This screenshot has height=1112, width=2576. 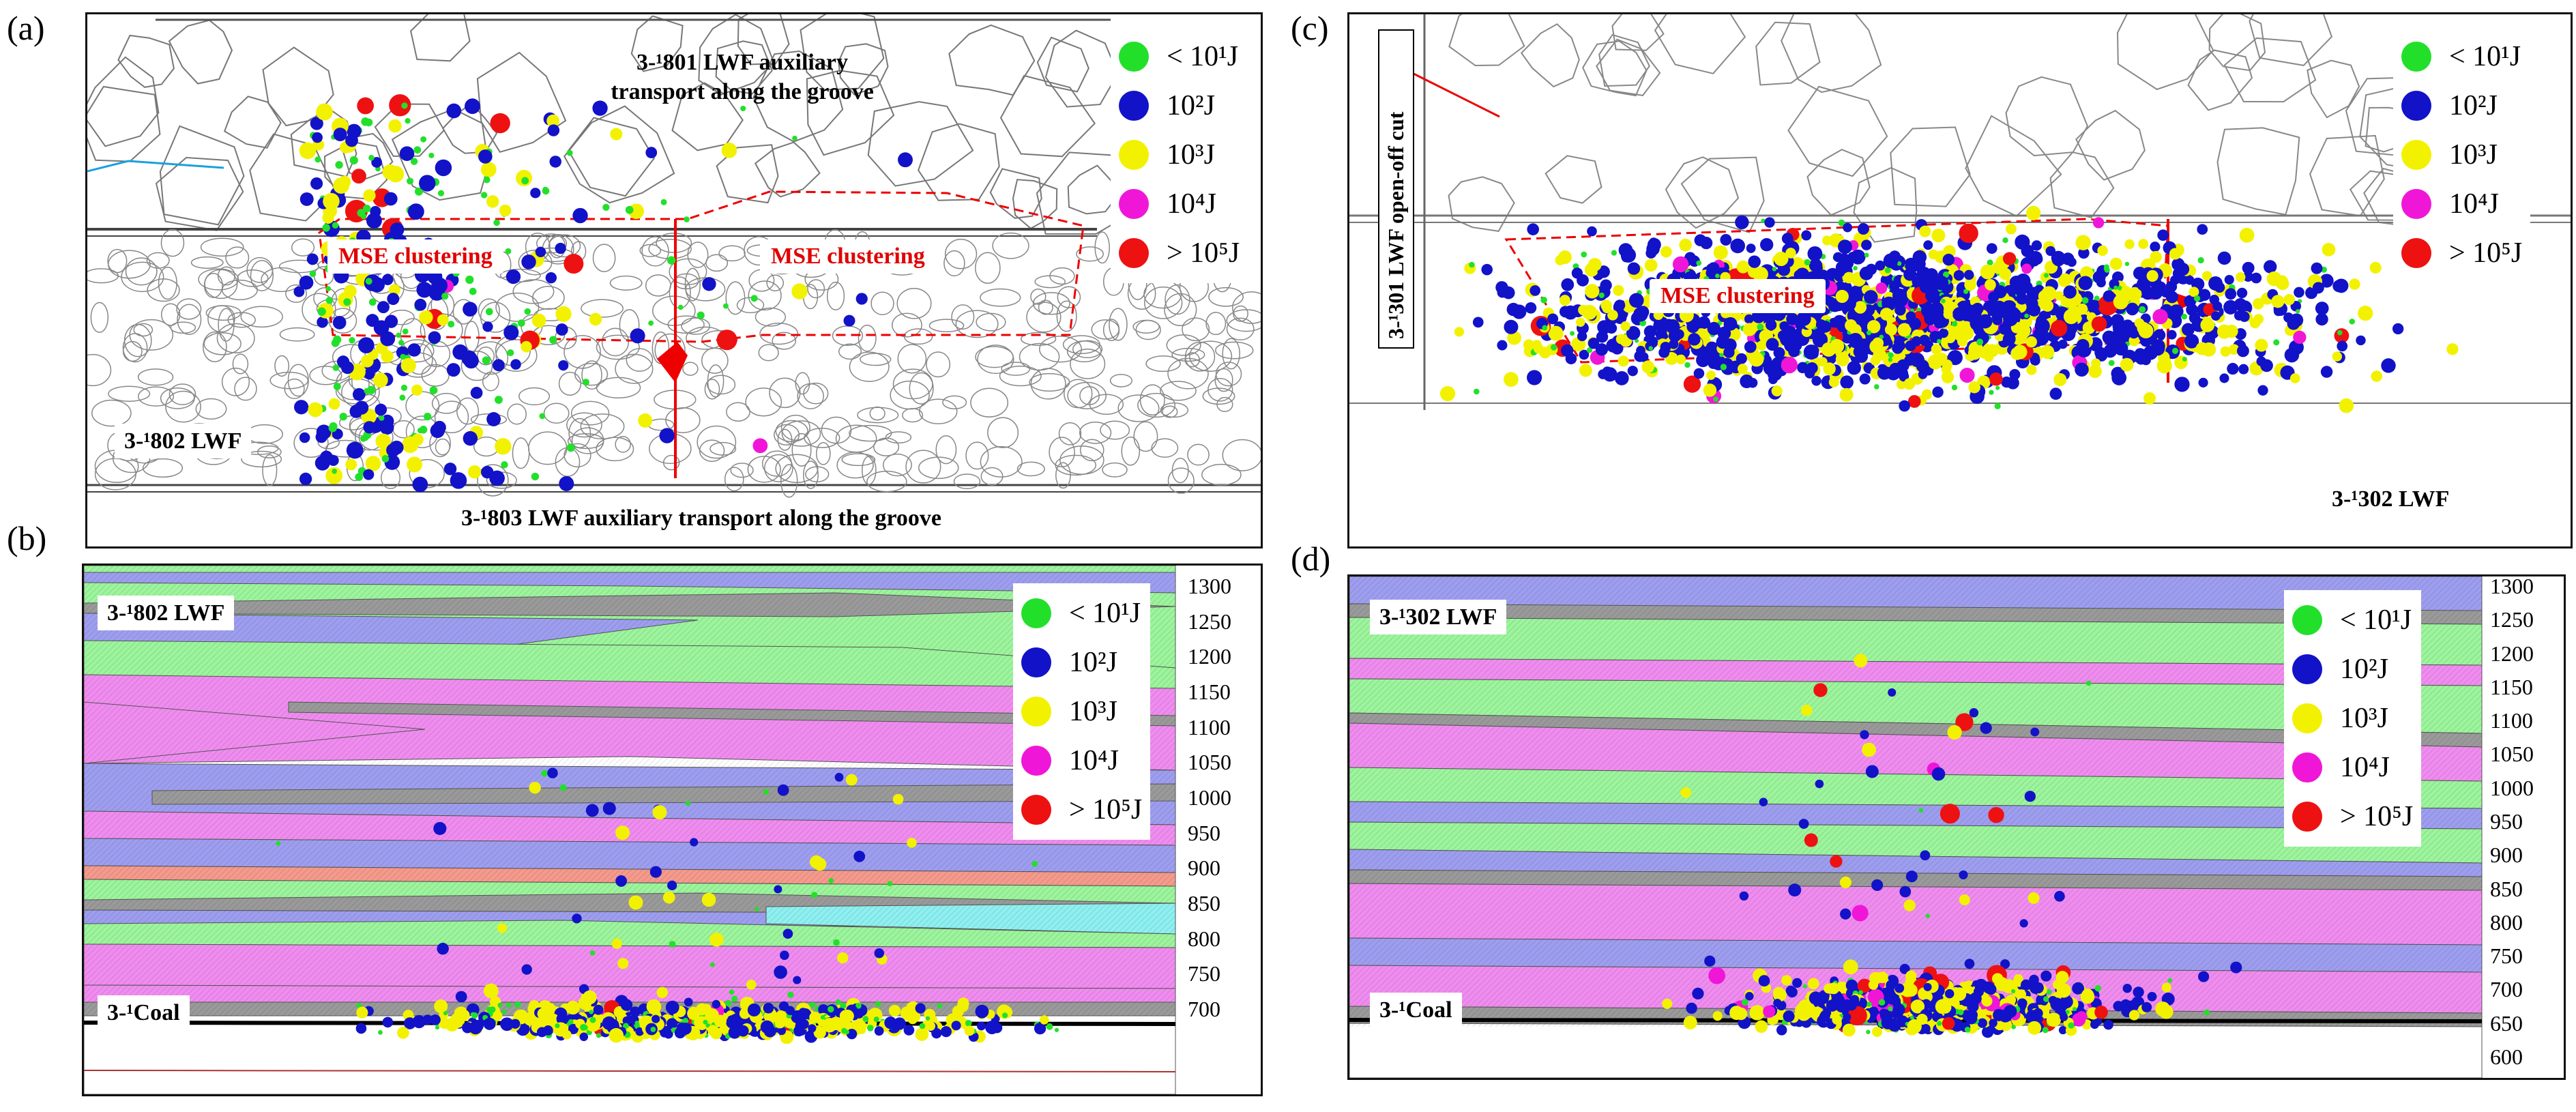 I want to click on legend-item-10_3: 10³J, so click(x=1081, y=711).